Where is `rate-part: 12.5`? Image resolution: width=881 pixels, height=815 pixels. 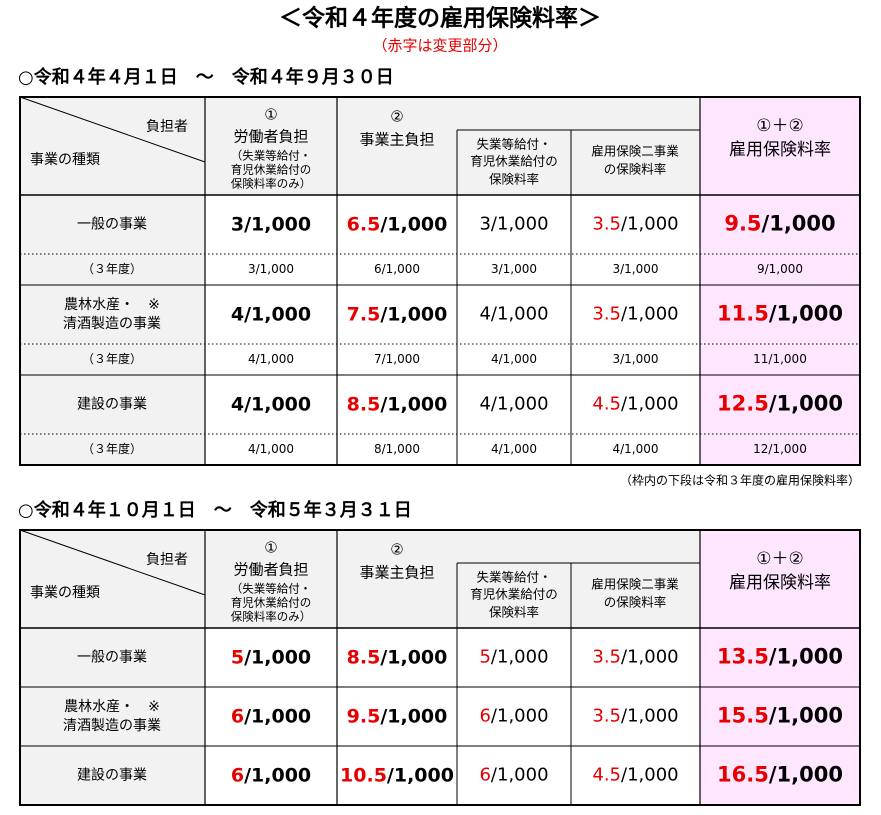
rate-part: 12.5 is located at coordinates (743, 404).